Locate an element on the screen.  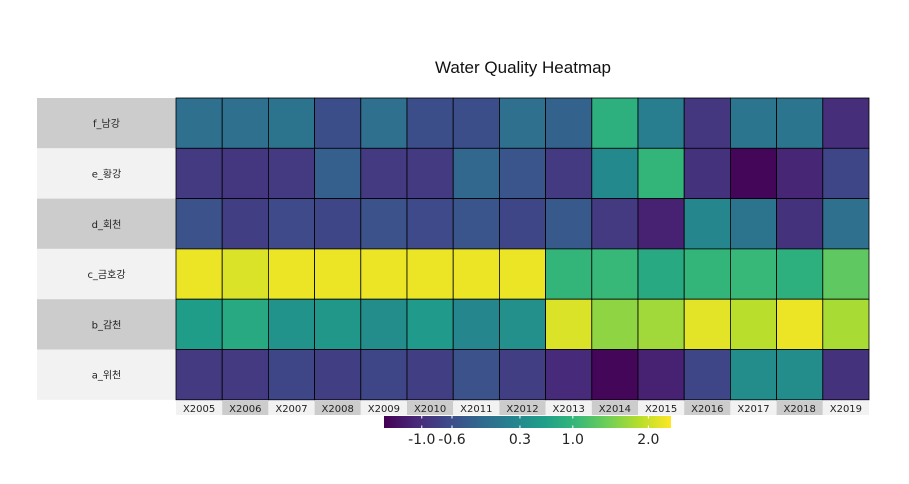
column-label: X2011 is located at coordinates (476, 409).